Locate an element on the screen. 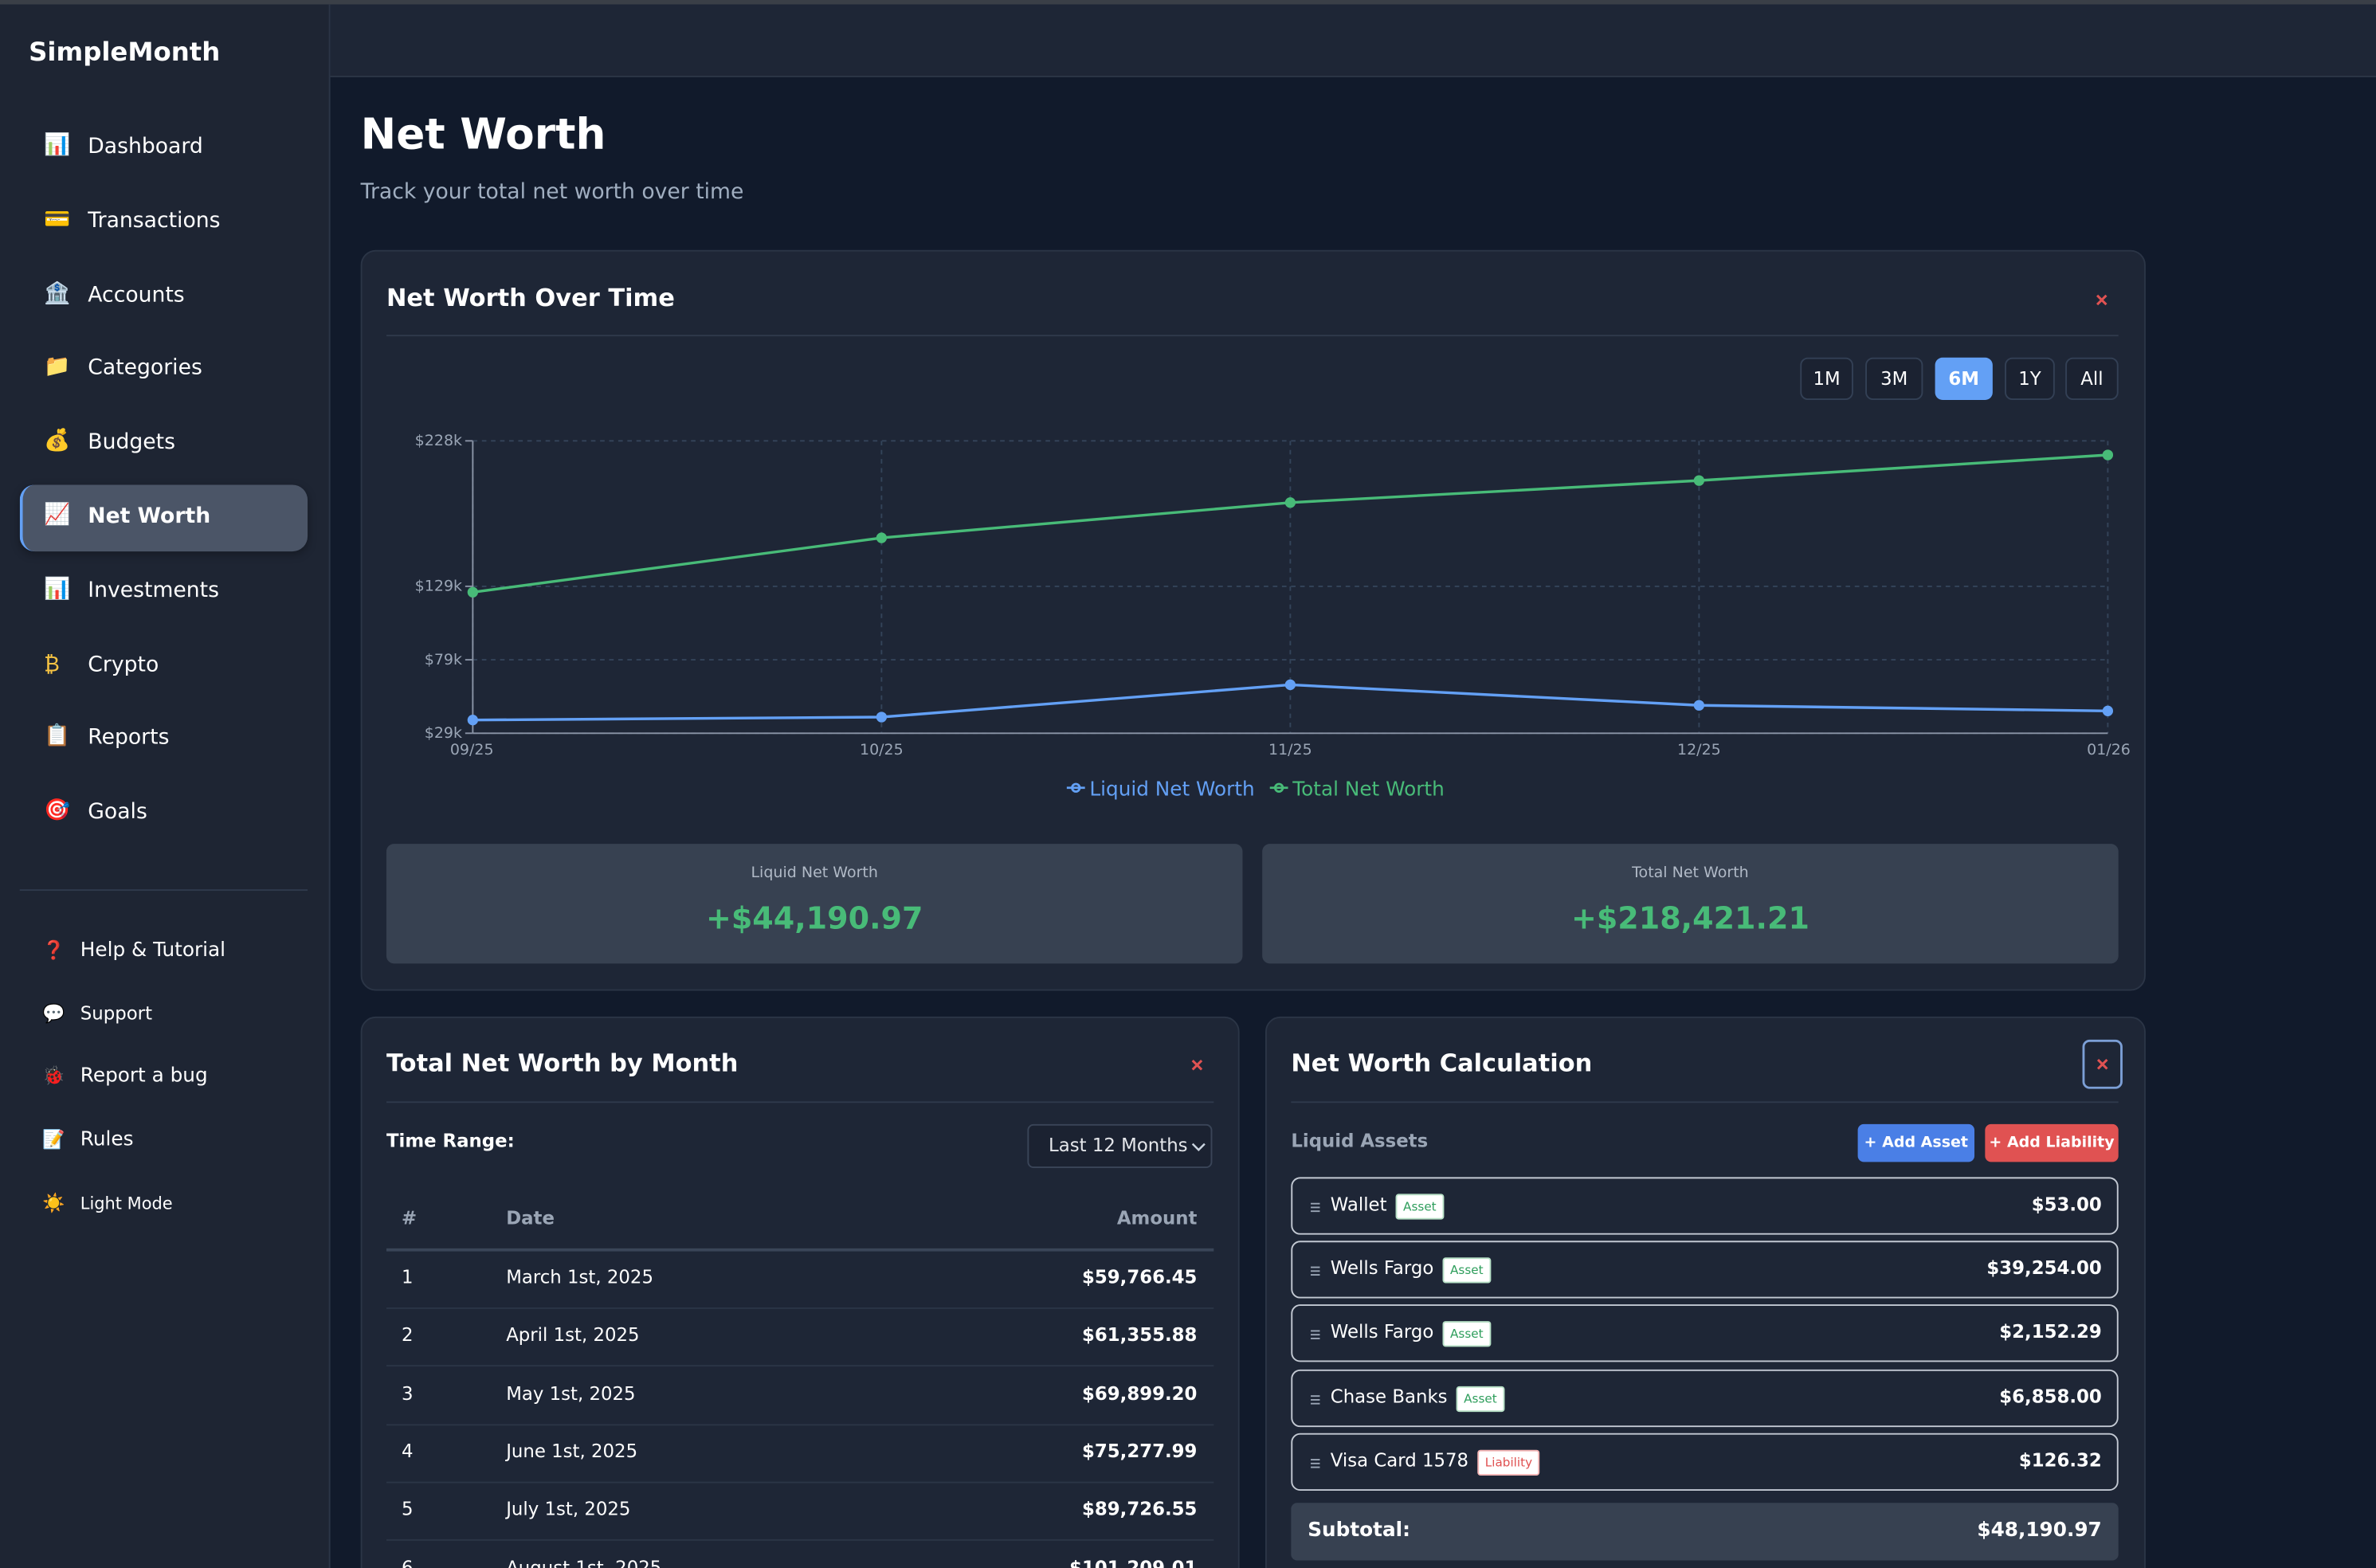  subtotal-value: $48,190.97 is located at coordinates (2039, 1531).